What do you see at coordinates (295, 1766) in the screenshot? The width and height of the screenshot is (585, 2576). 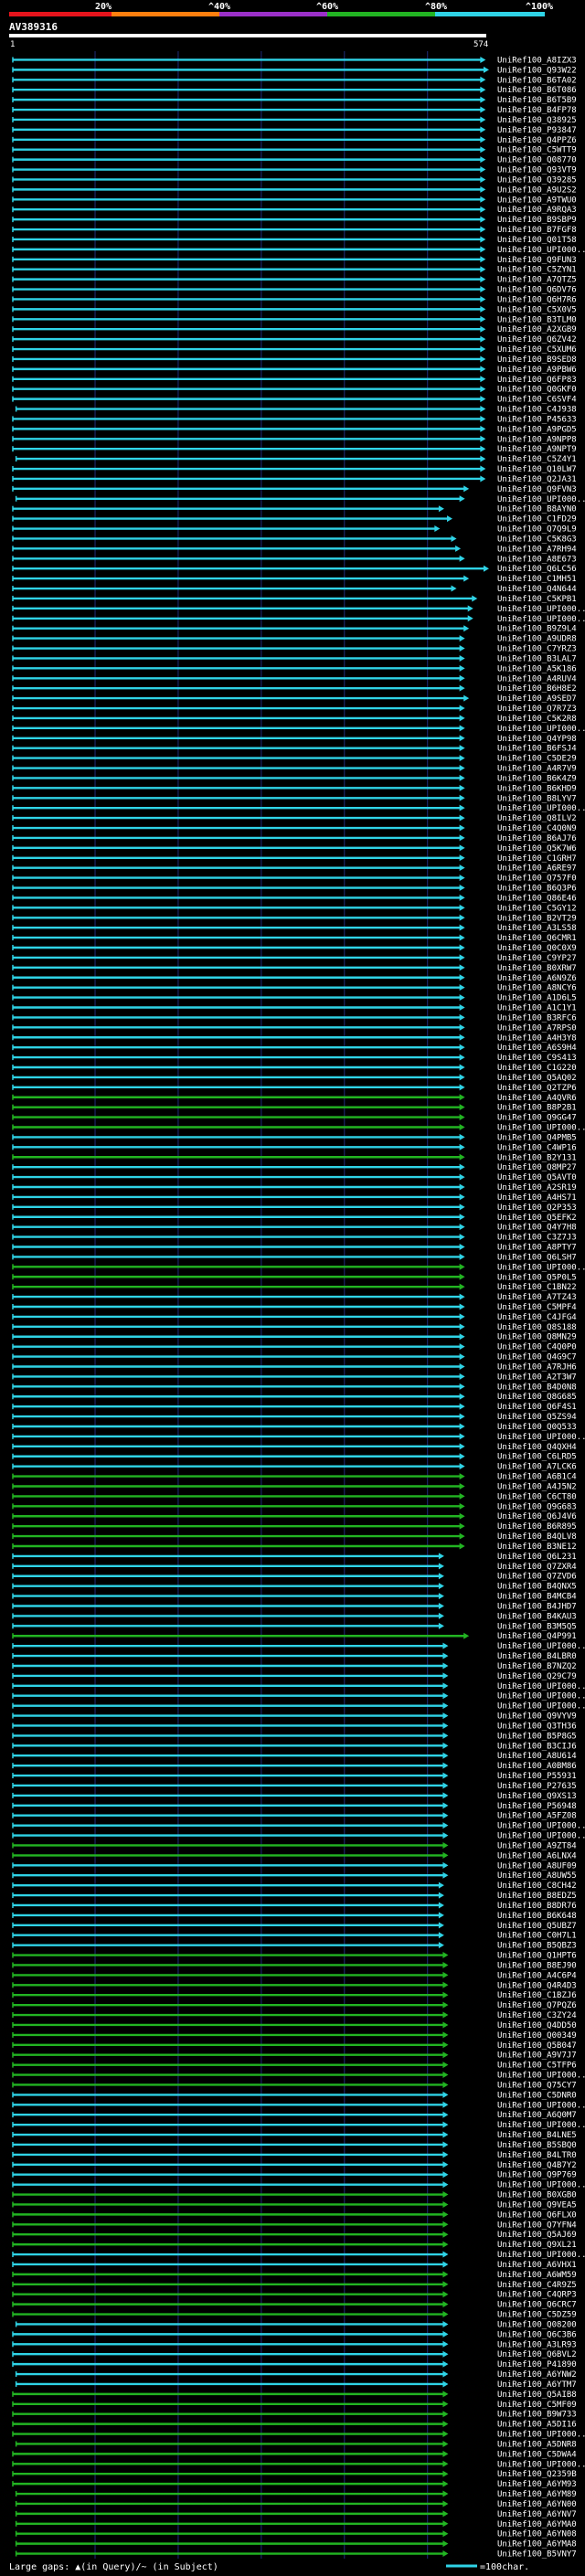 I see `hit-row: UniRef100_A0BM86` at bounding box center [295, 1766].